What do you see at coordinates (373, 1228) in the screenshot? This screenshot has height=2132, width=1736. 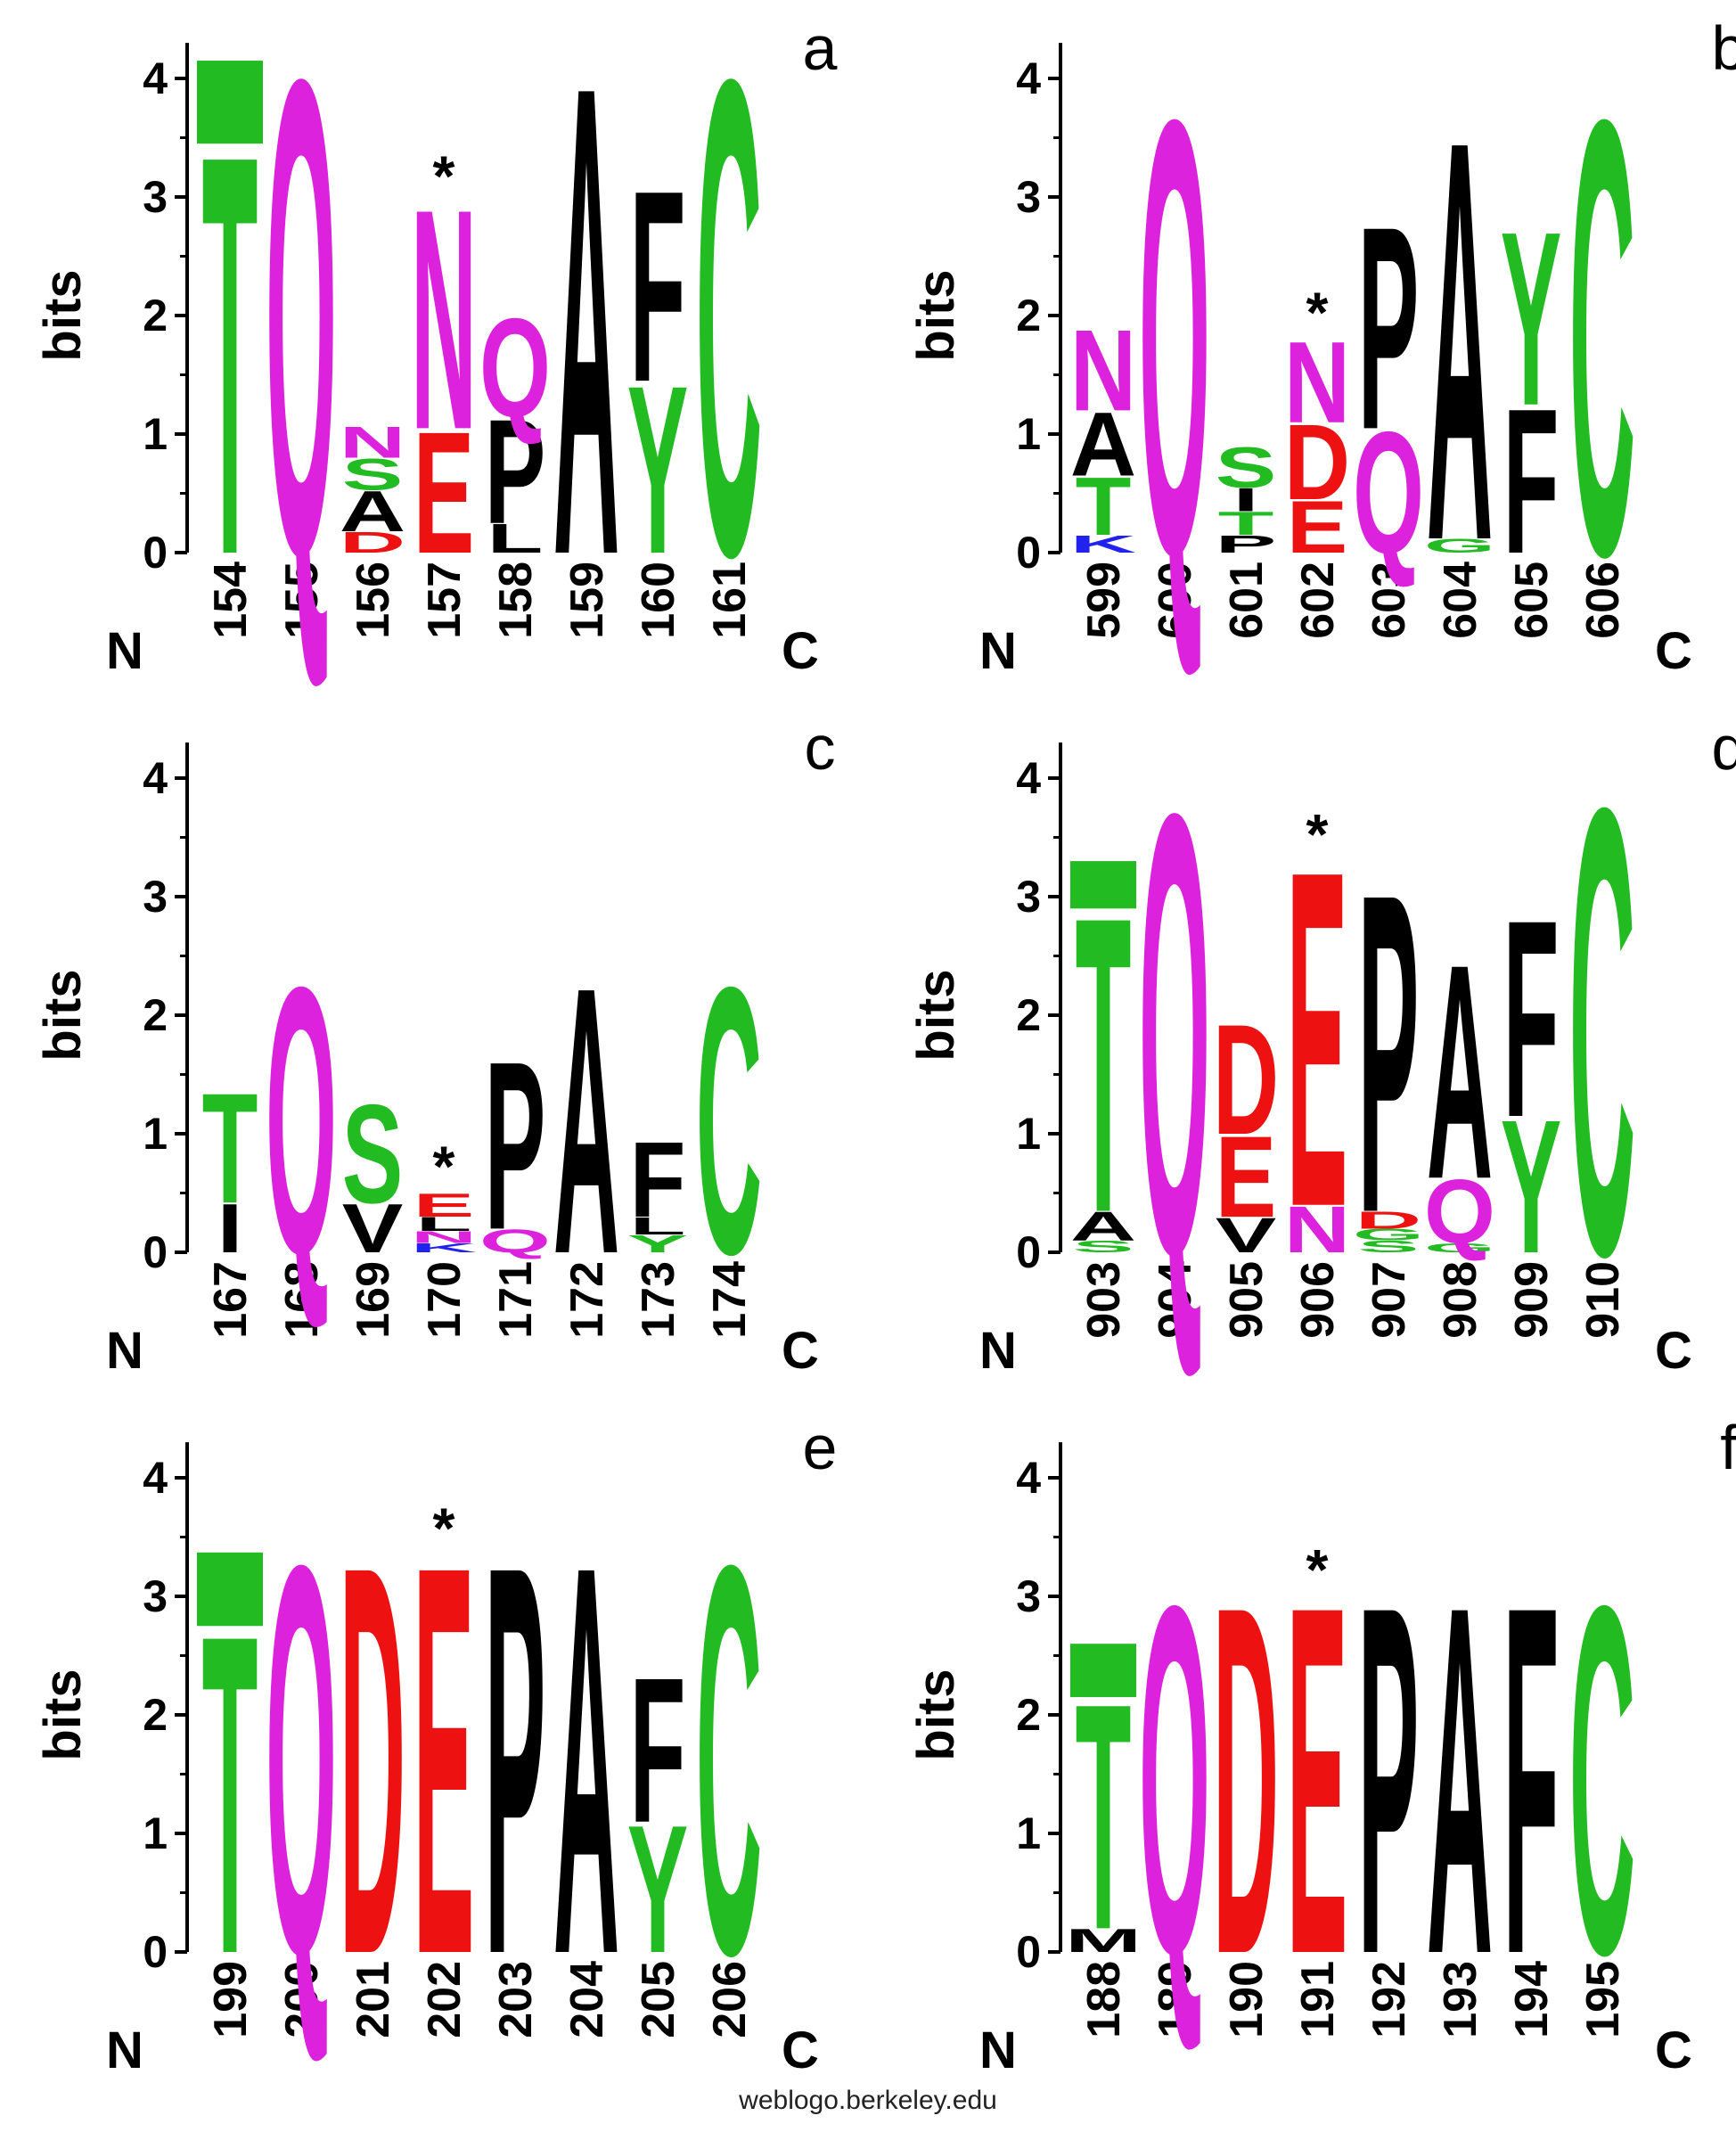 I see `logo-letter: V` at bounding box center [373, 1228].